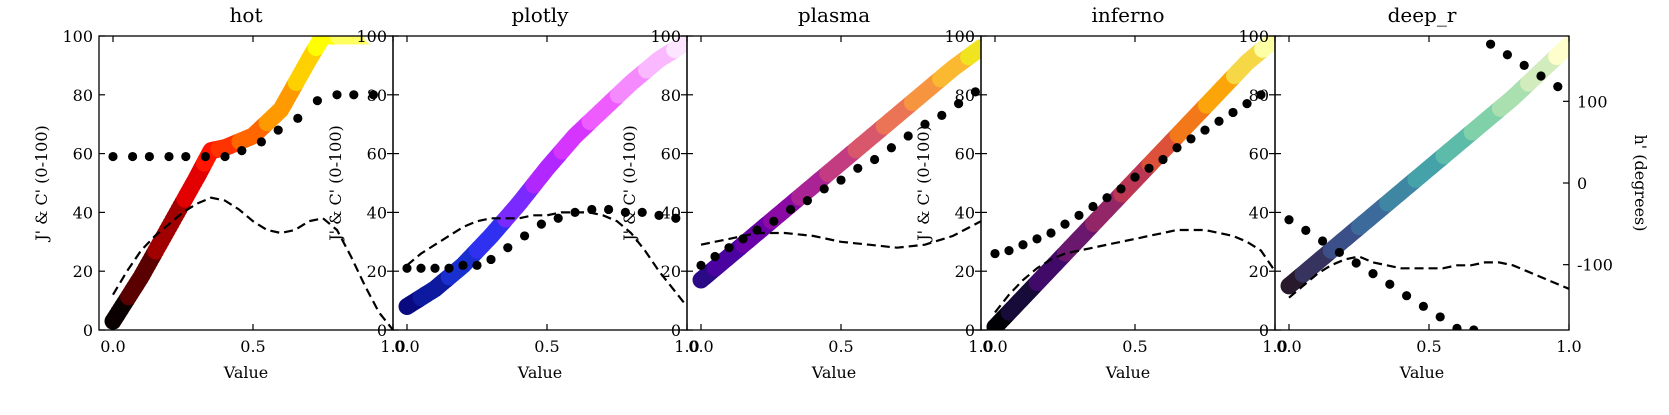 This screenshot has width=1669, height=415. Describe the element at coordinates (246, 15) in the screenshot. I see `chart-title: hot` at that location.